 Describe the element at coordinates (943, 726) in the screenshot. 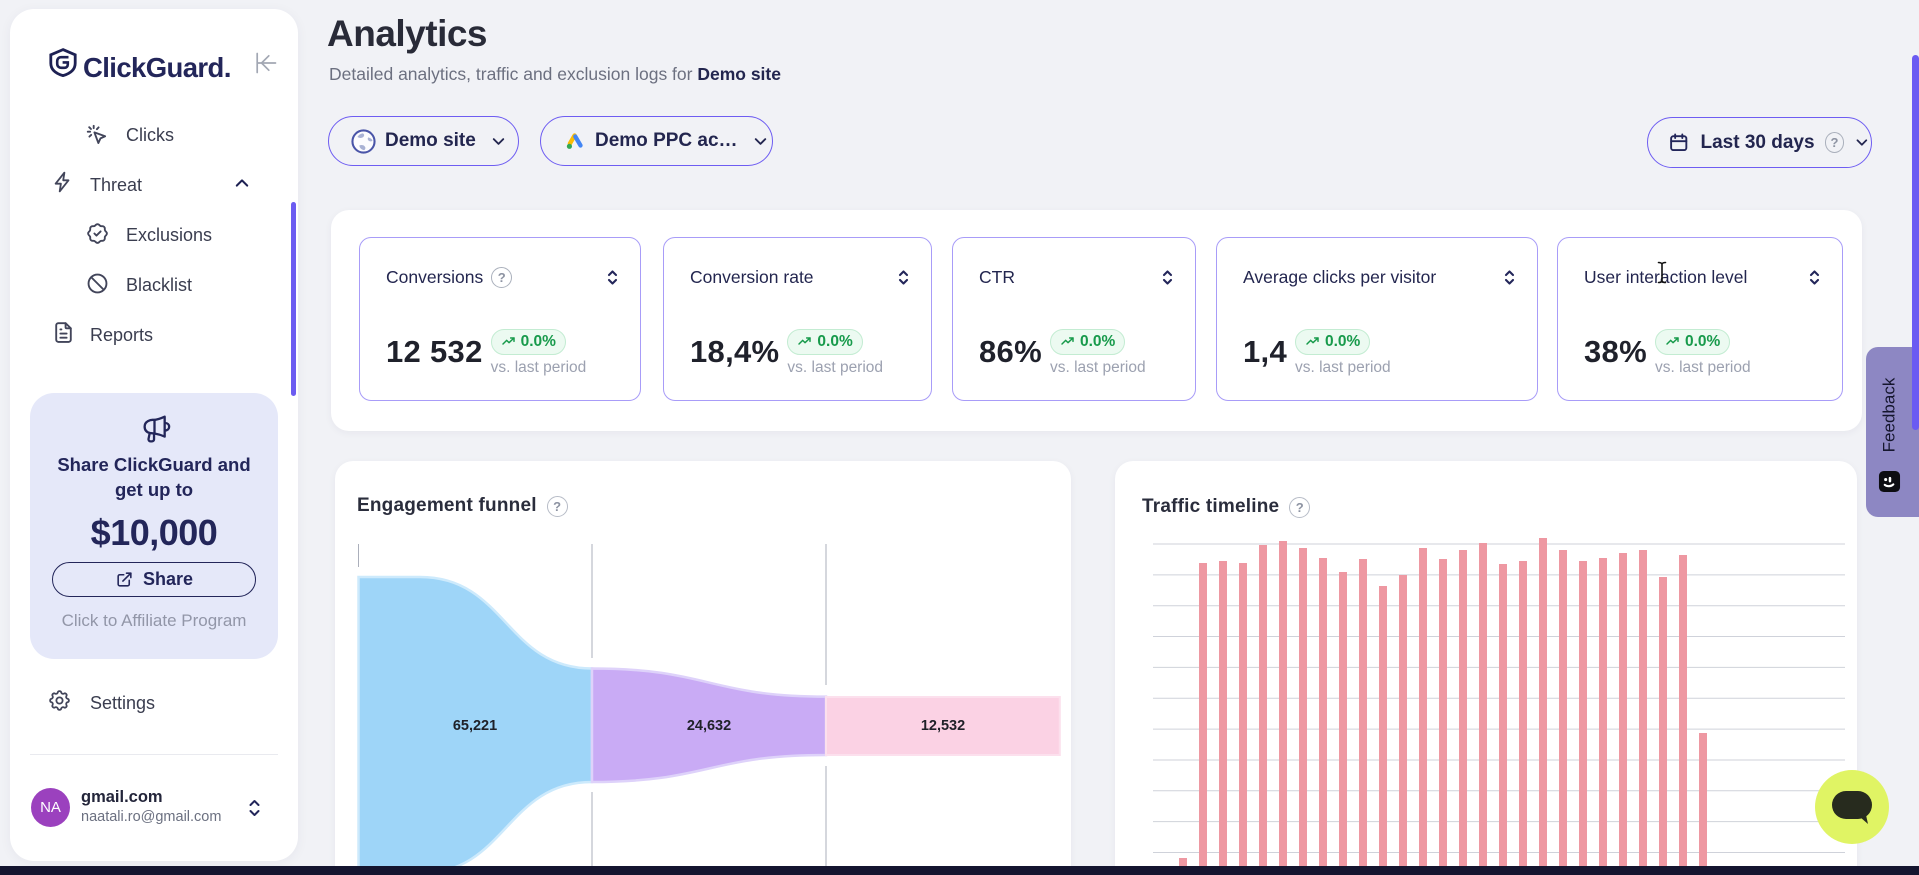

I see `svg-text: 12,532` at that location.